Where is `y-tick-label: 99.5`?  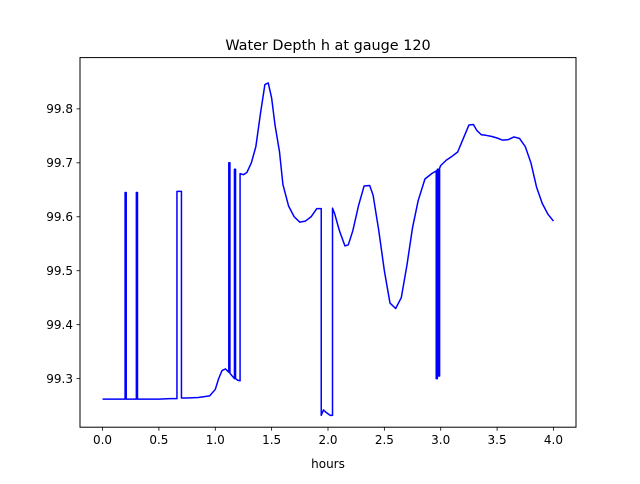
y-tick-label: 99.5 is located at coordinates (59, 271).